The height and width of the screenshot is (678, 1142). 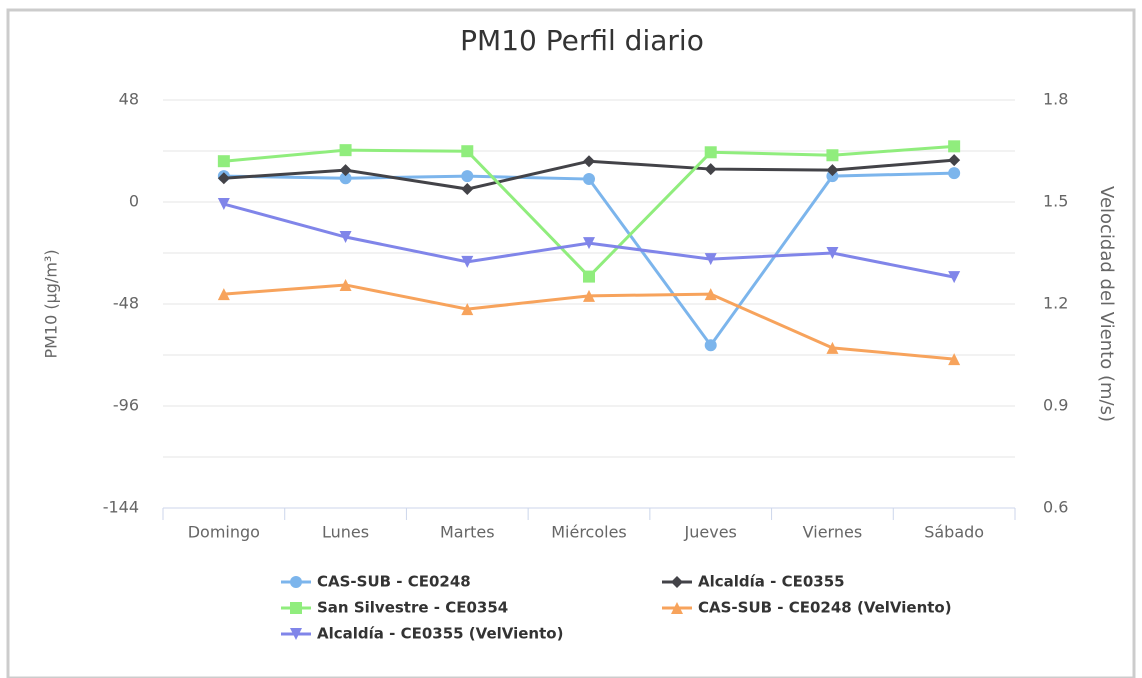 I want to click on legend-label: Alcaldía - CE0355, so click(x=771, y=582).